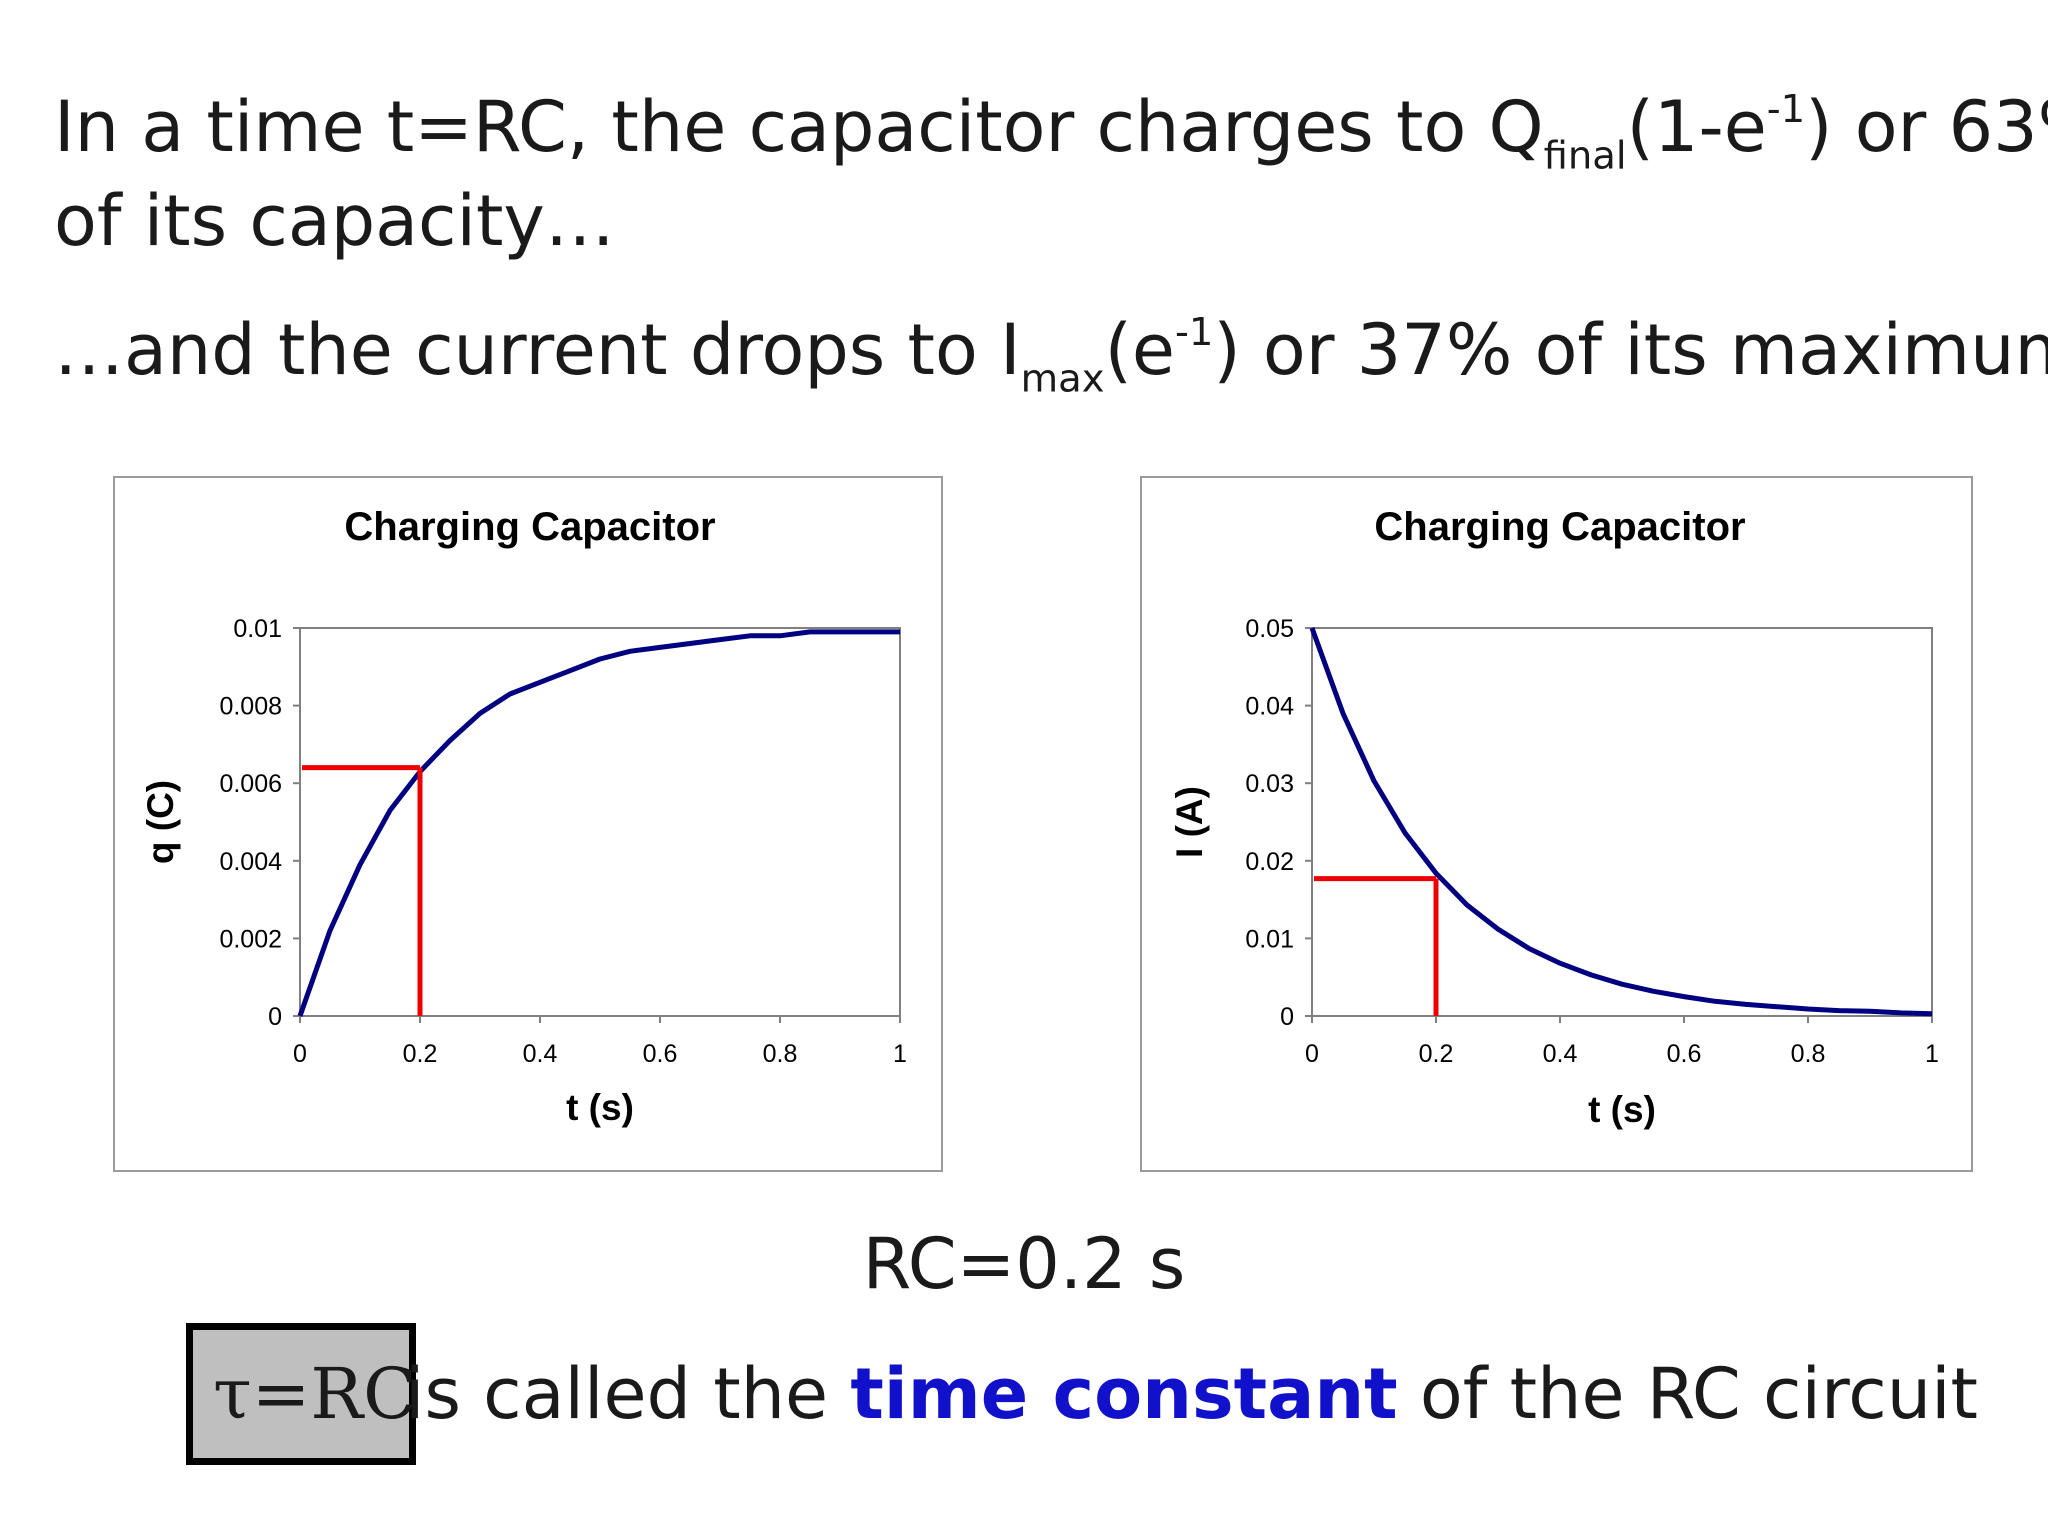 This screenshot has height=1536, width=2048. I want to click on charge-x-axis-title: t (s), so click(600, 1107).